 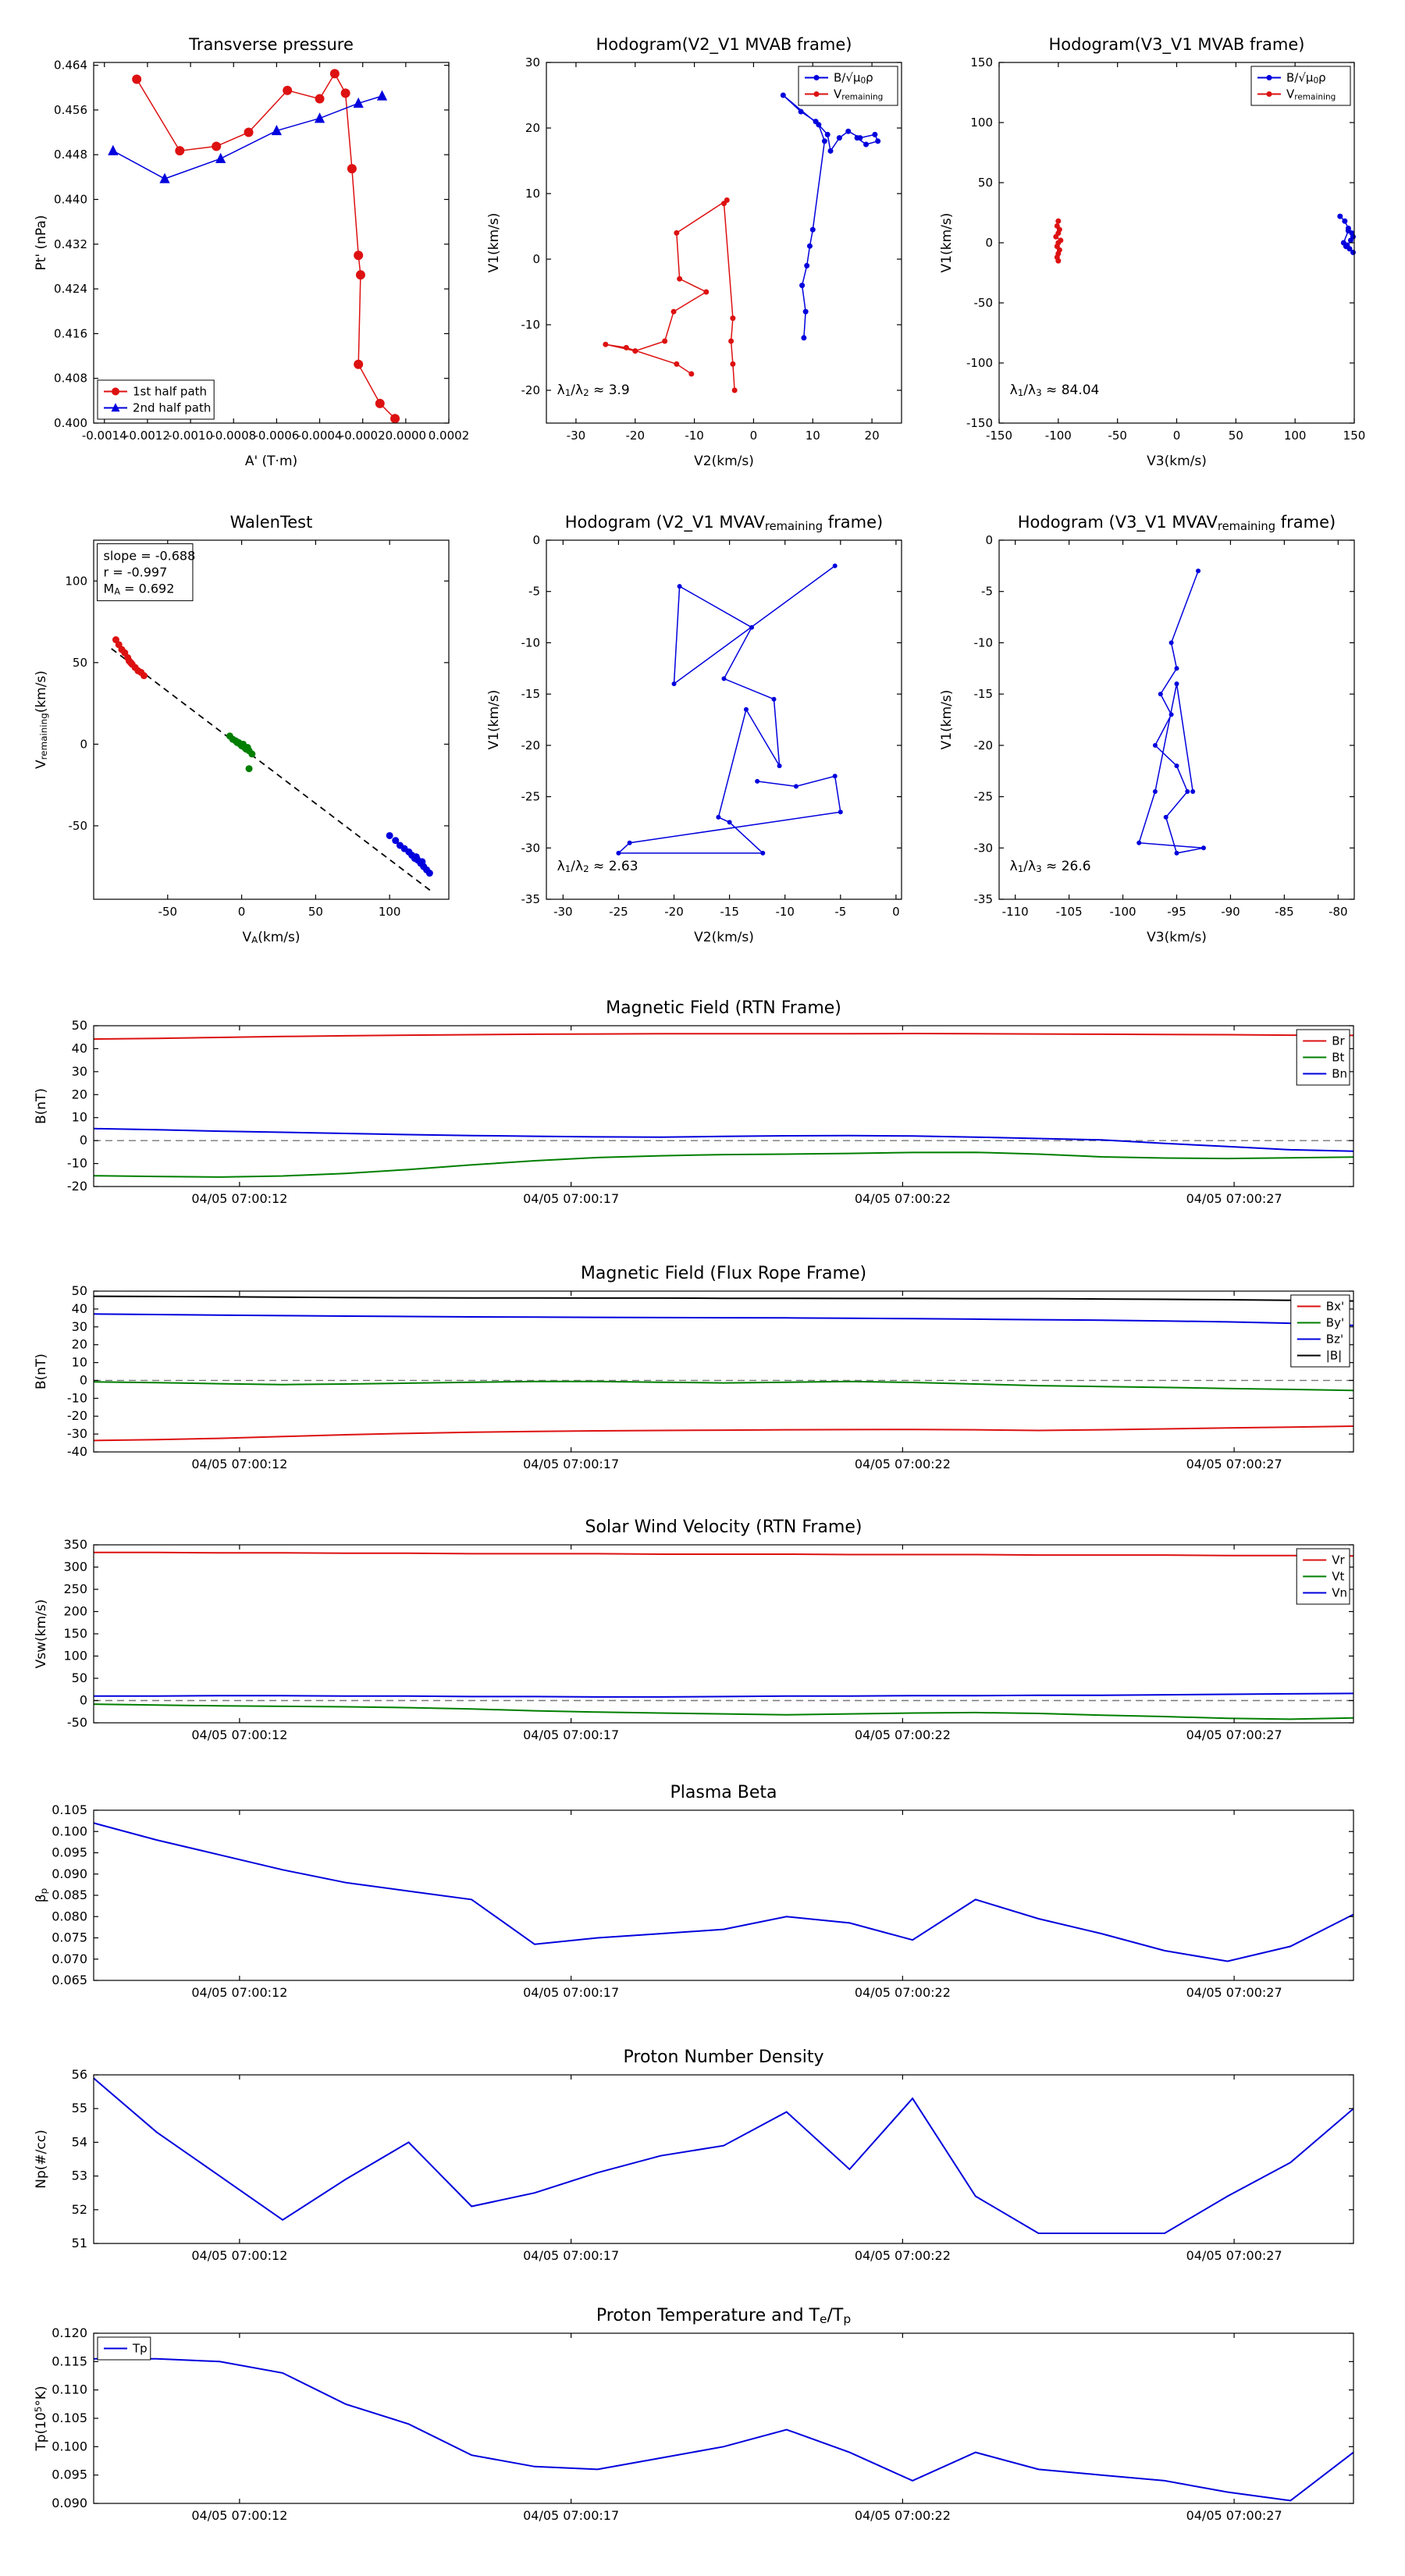 What do you see at coordinates (41, 1106) in the screenshot?
I see `y-axis-label: B(nT)` at bounding box center [41, 1106].